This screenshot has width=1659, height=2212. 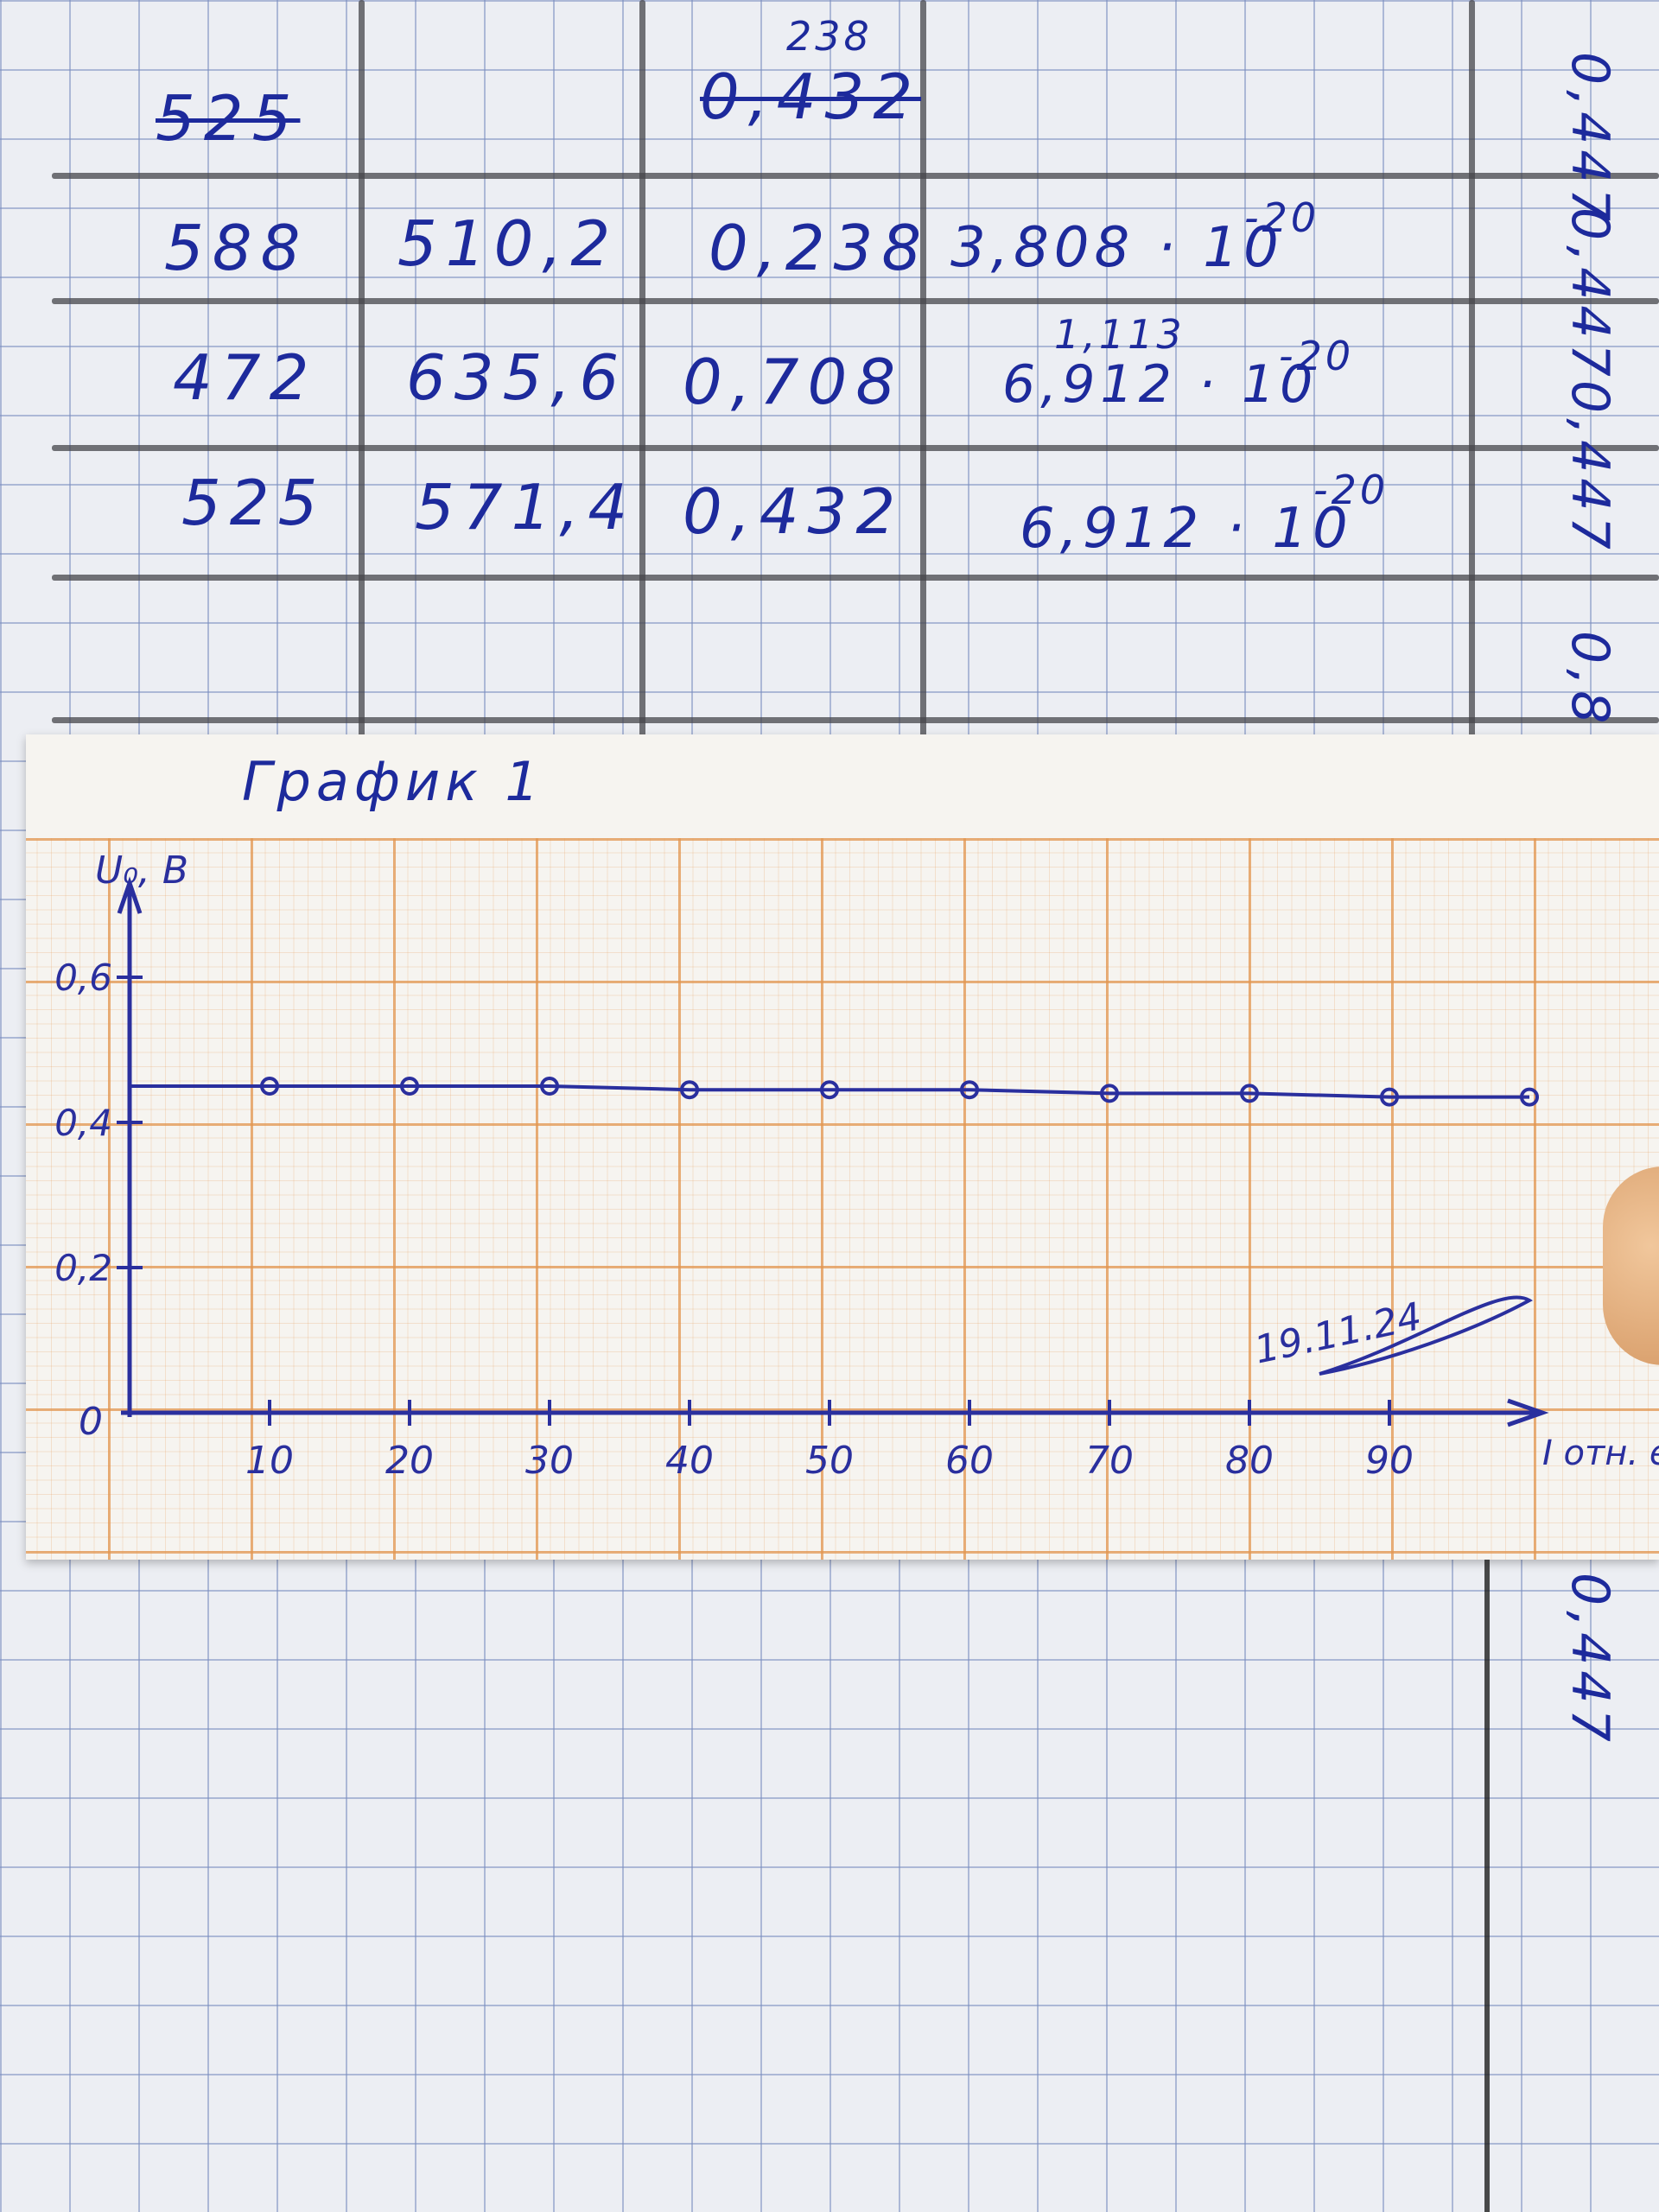 I want to click on y-tick-label: 0,2, so click(x=83, y=1268).